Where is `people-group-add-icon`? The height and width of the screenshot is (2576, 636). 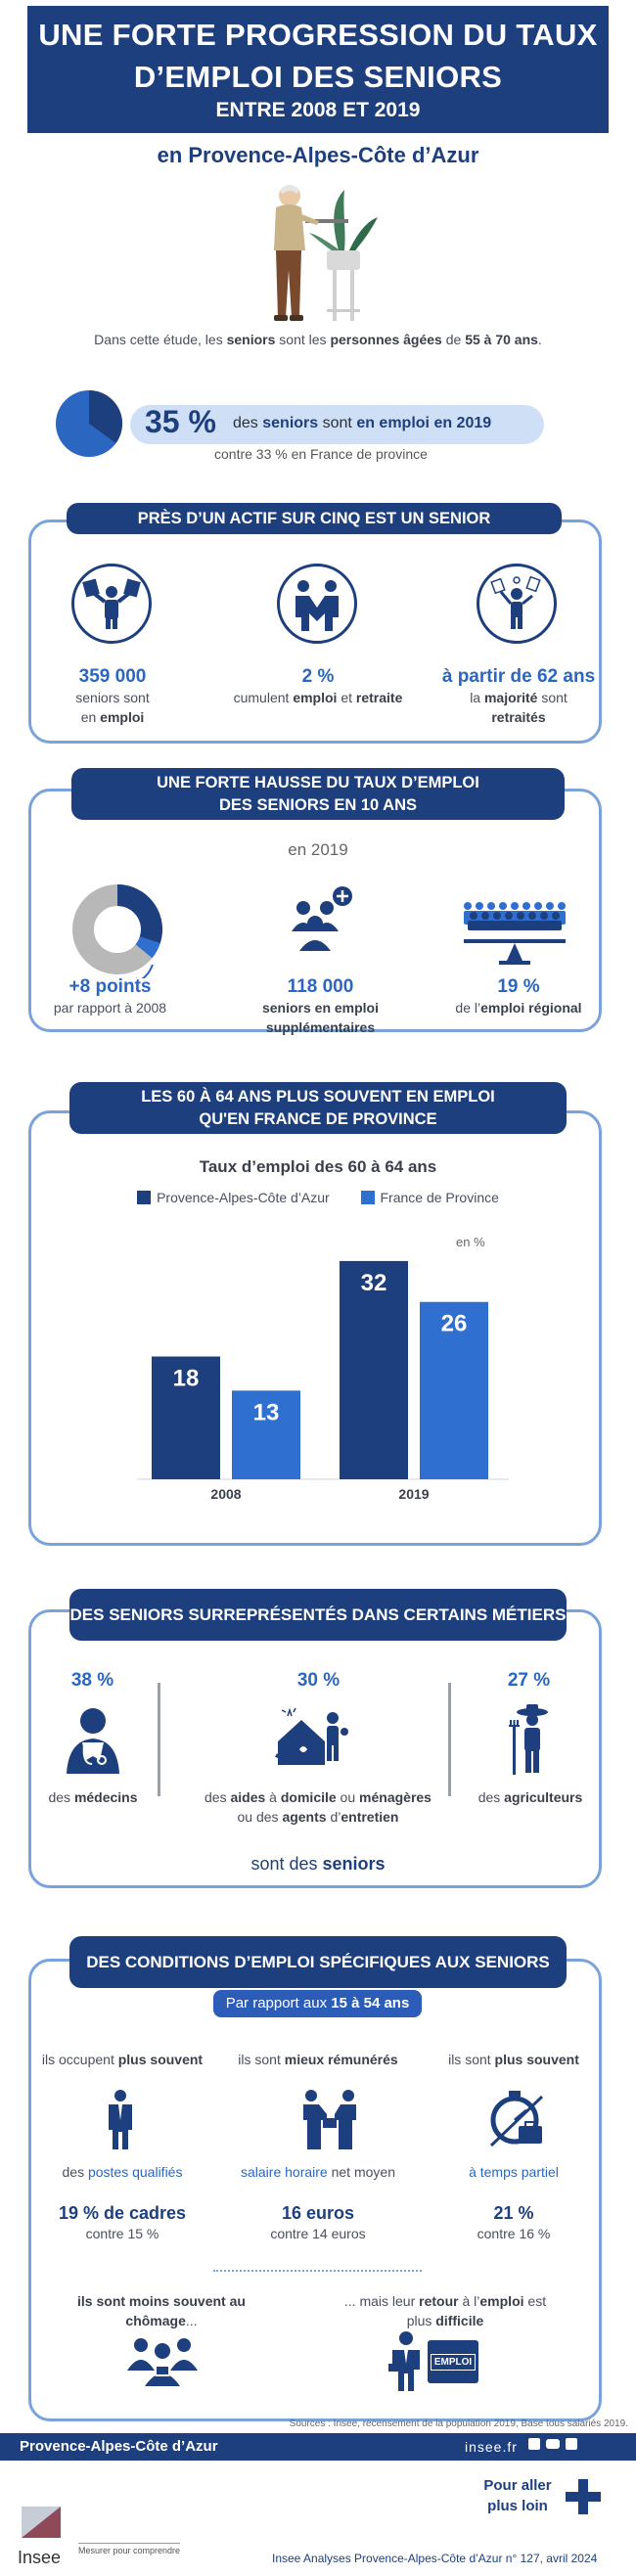
people-group-add-icon is located at coordinates (322, 918).